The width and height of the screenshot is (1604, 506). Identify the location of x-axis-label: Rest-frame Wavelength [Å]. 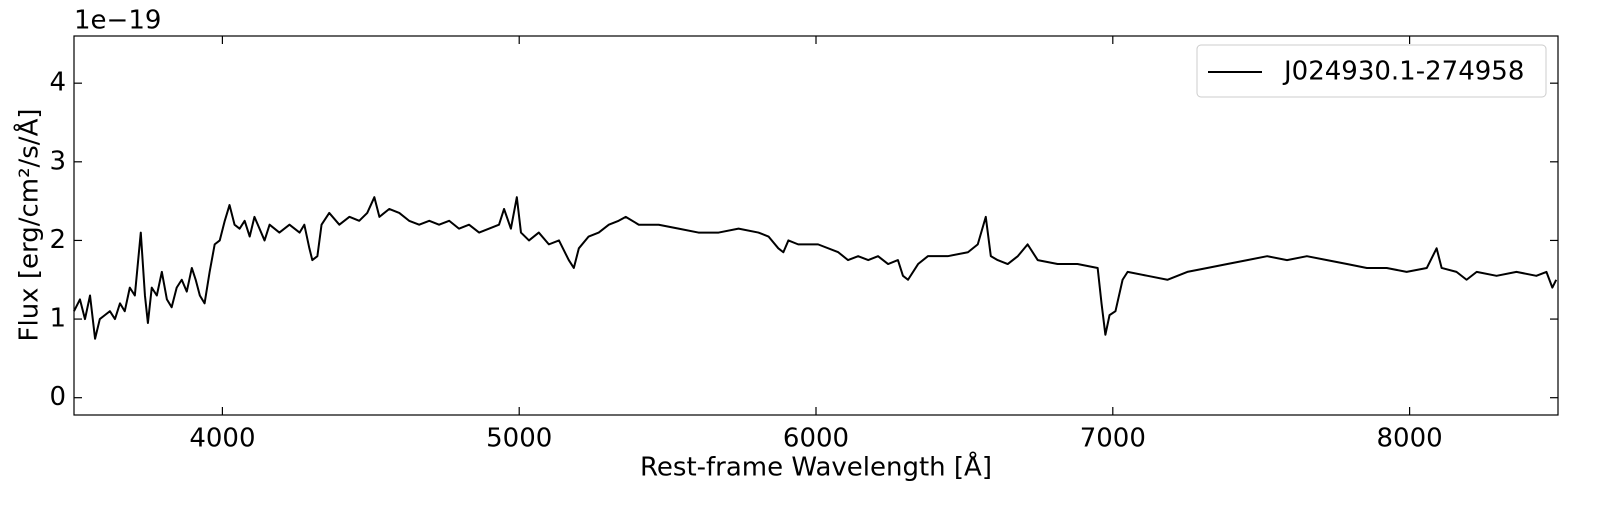
(816, 467).